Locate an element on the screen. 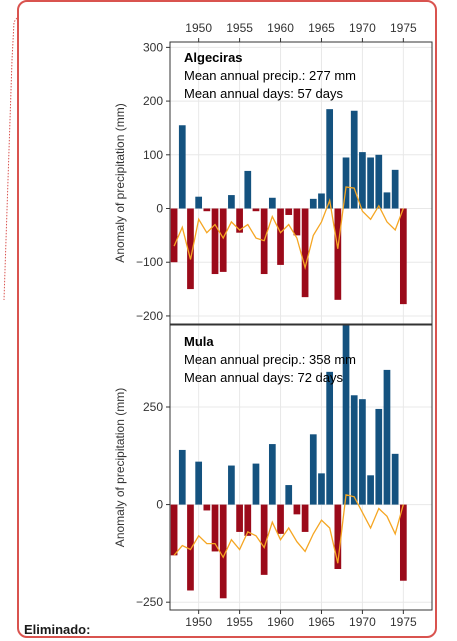 This screenshot has height=641, width=457. x-tick-label-bottom: 1955 is located at coordinates (239, 622).